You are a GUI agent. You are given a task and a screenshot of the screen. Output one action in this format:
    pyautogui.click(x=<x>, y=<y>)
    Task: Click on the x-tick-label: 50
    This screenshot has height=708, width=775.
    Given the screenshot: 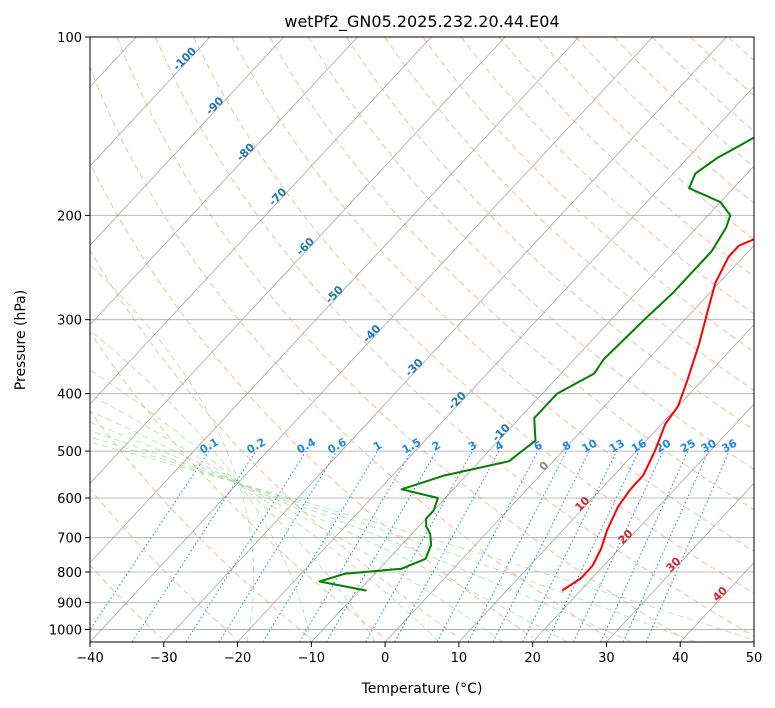 What is the action you would take?
    pyautogui.click(x=754, y=658)
    